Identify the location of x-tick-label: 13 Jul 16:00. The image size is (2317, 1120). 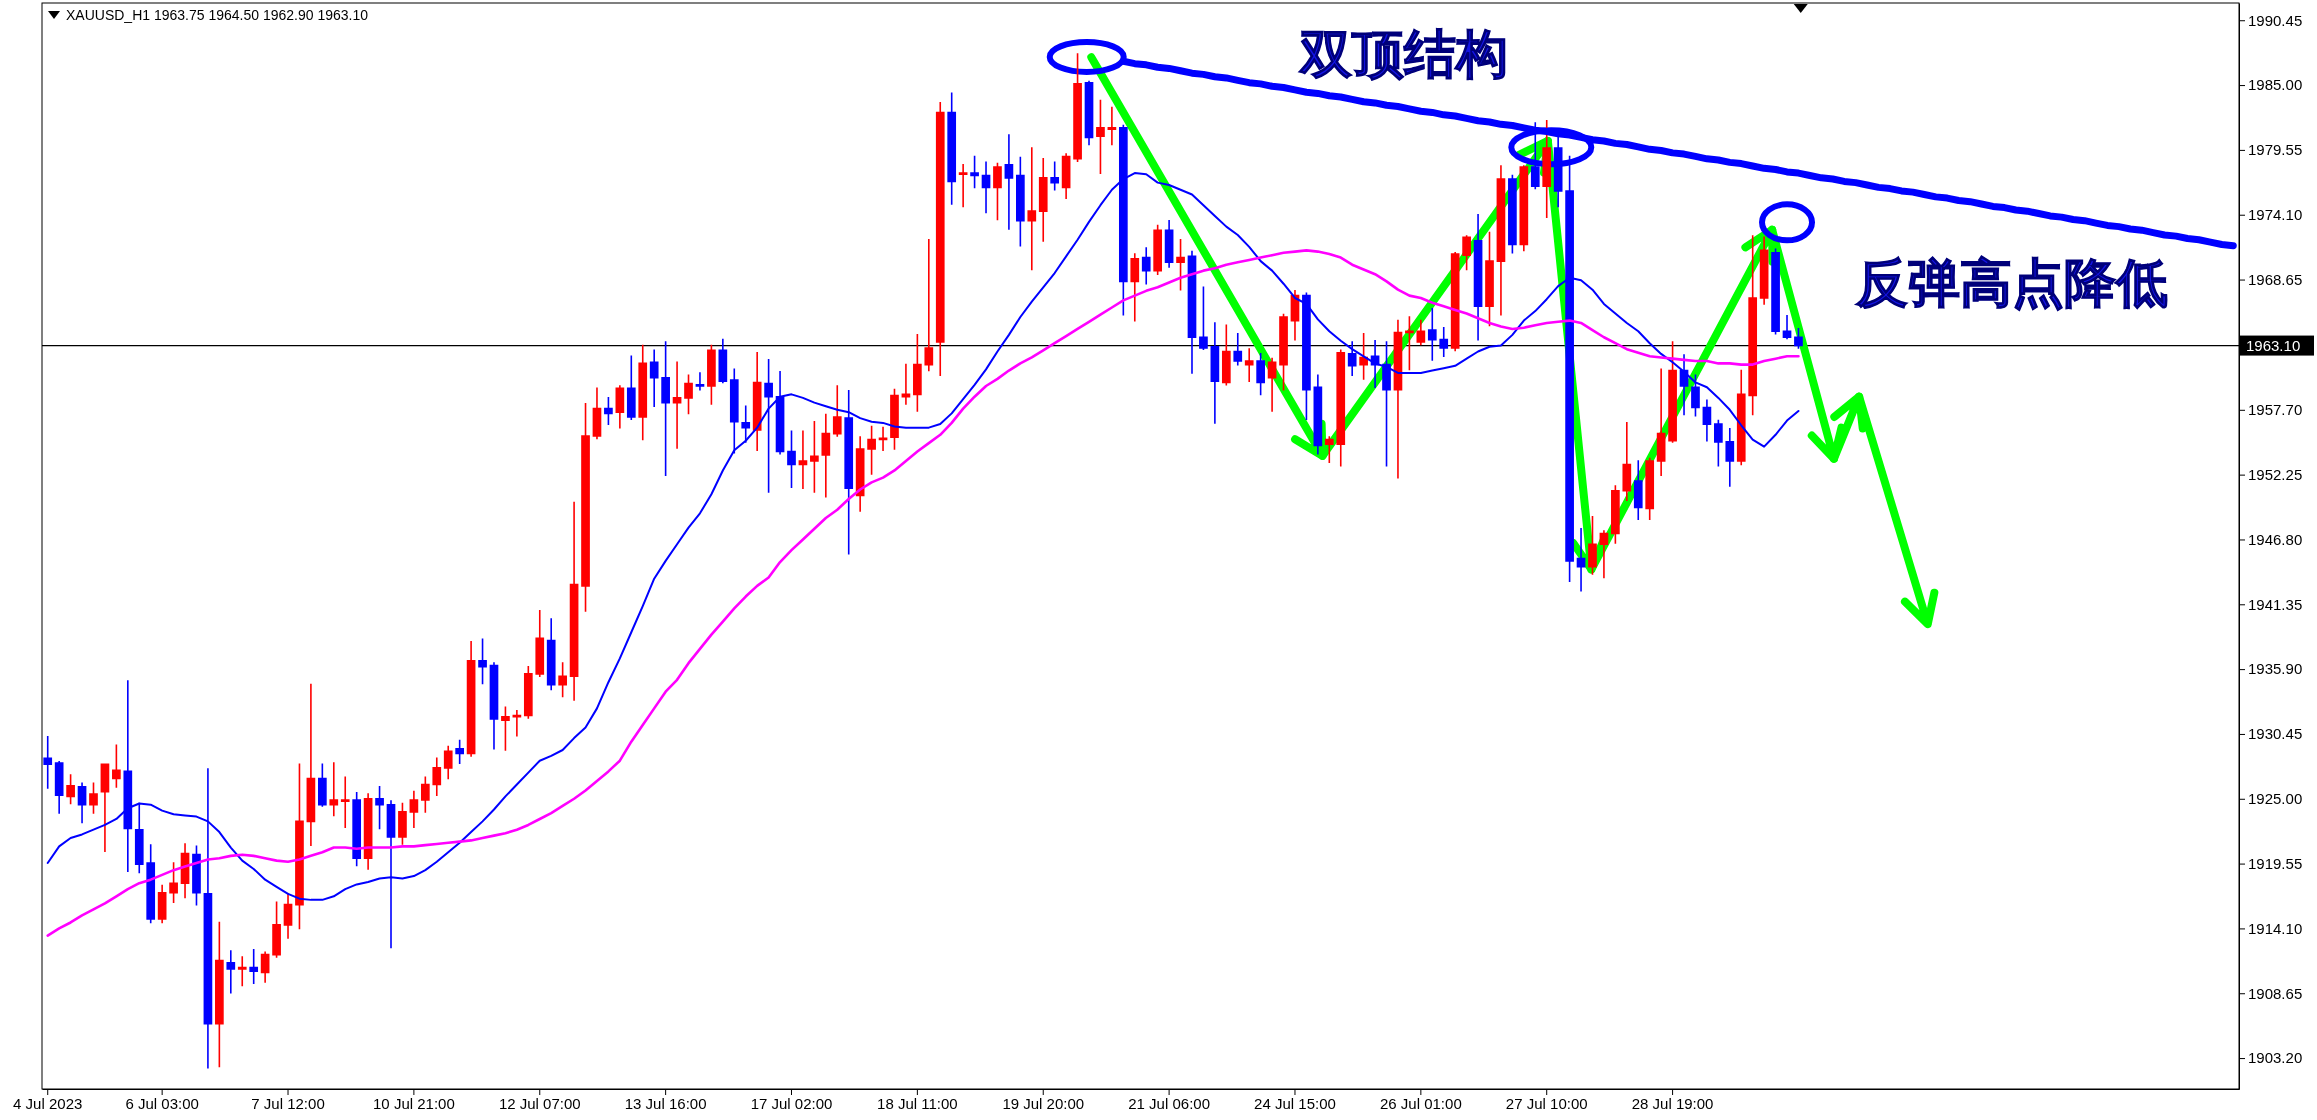
(665, 1103).